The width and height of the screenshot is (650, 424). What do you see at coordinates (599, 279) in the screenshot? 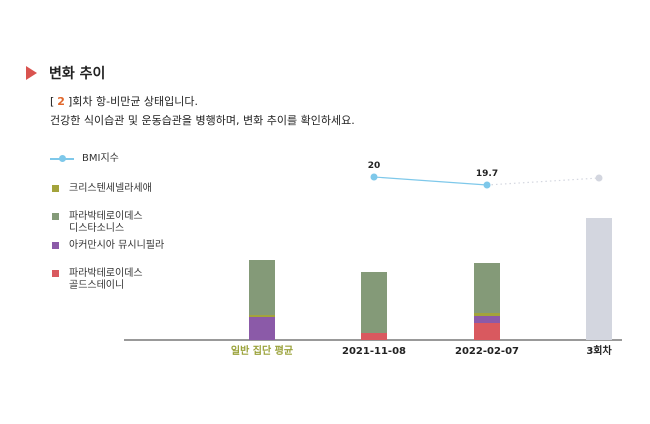
I see `placeholder-bar` at bounding box center [599, 279].